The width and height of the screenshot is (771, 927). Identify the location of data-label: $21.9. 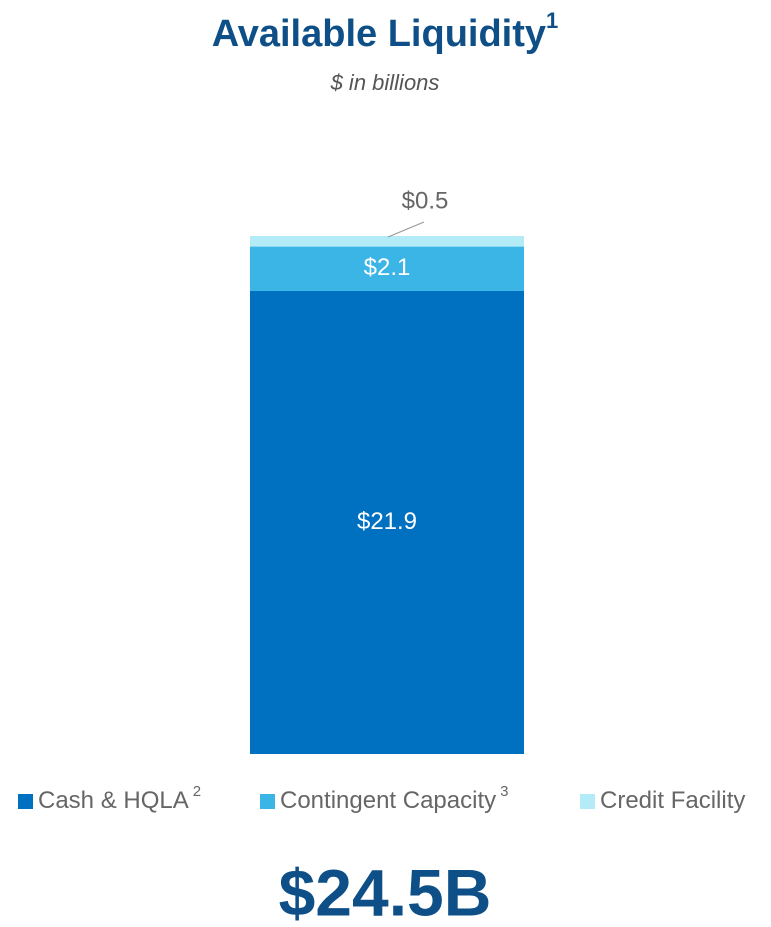
(387, 521).